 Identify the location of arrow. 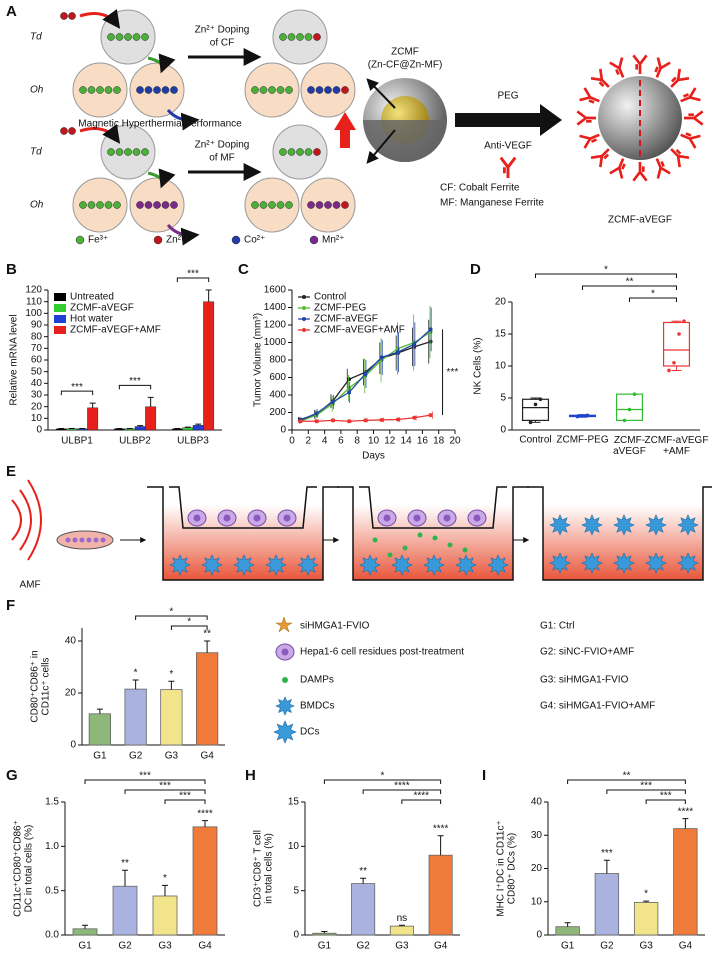
(183, 119).